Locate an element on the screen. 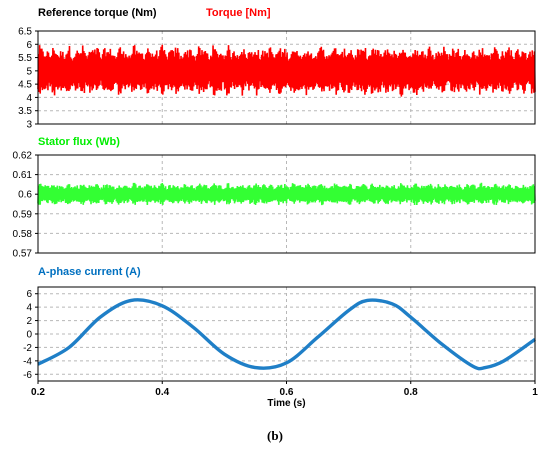 The image size is (550, 454). y-tick-label: -4 is located at coordinates (27, 361).